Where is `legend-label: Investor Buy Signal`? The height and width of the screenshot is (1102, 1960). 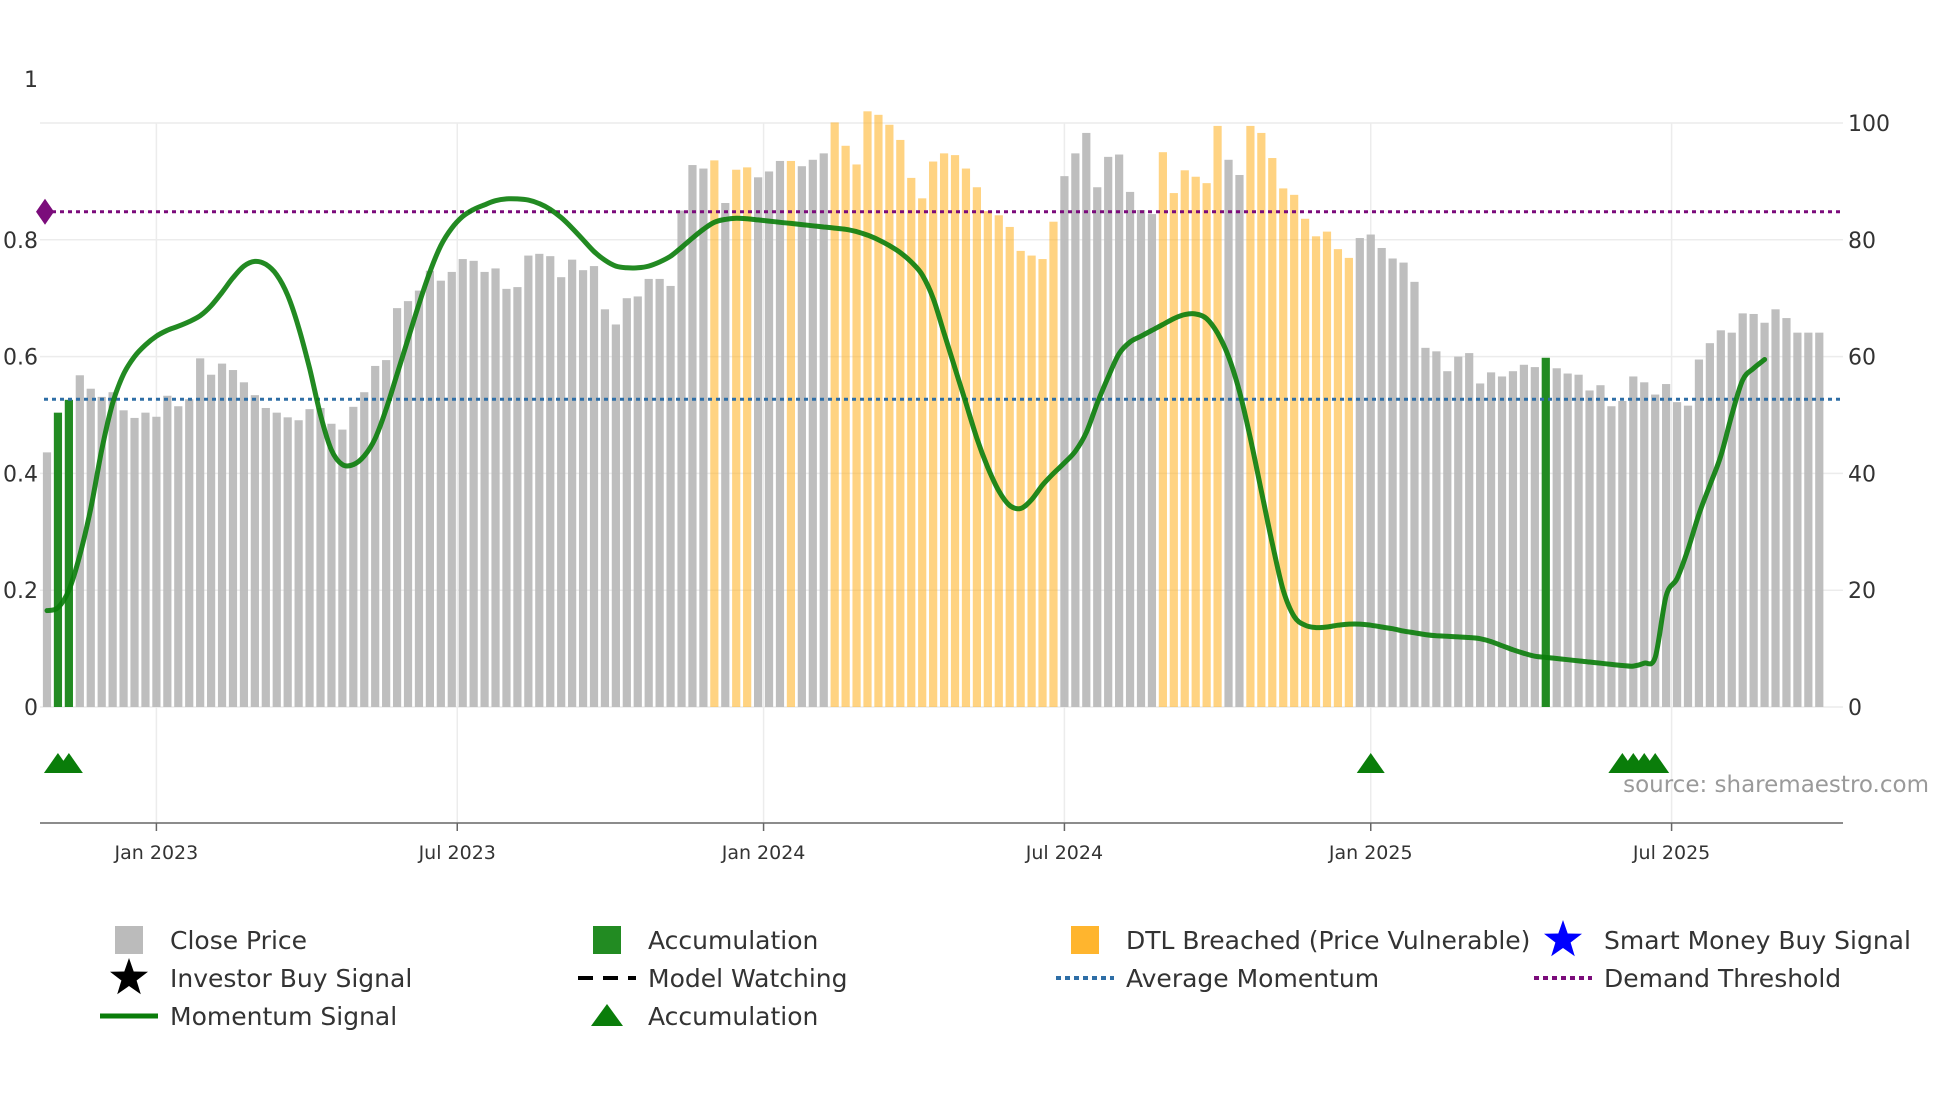 legend-label: Investor Buy Signal is located at coordinates (291, 978).